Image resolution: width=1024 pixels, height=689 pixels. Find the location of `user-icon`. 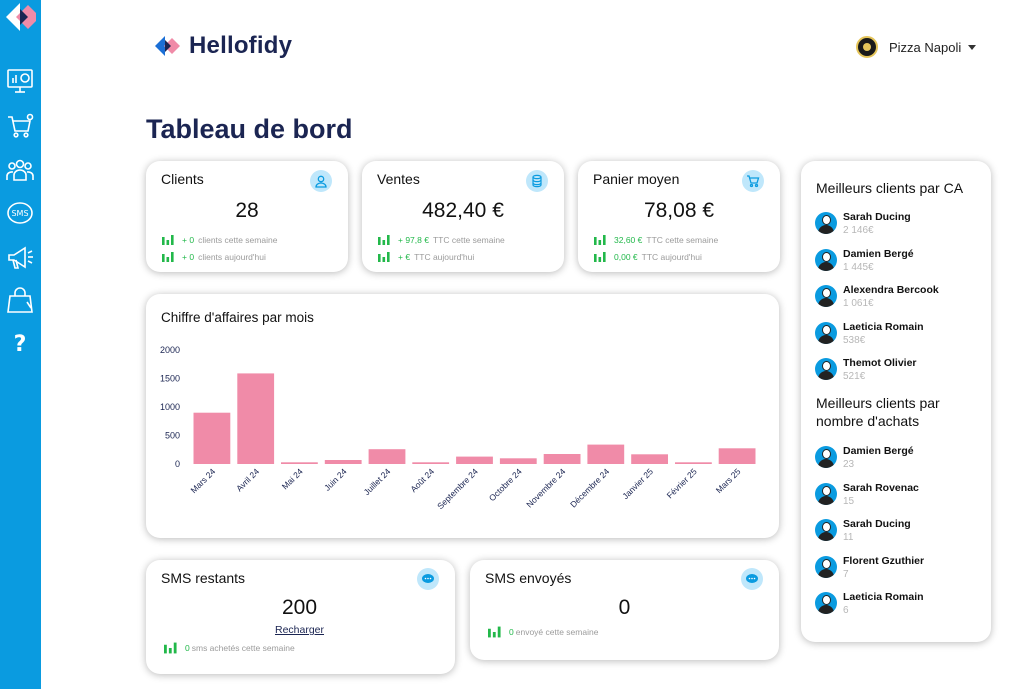

user-icon is located at coordinates (321, 181).